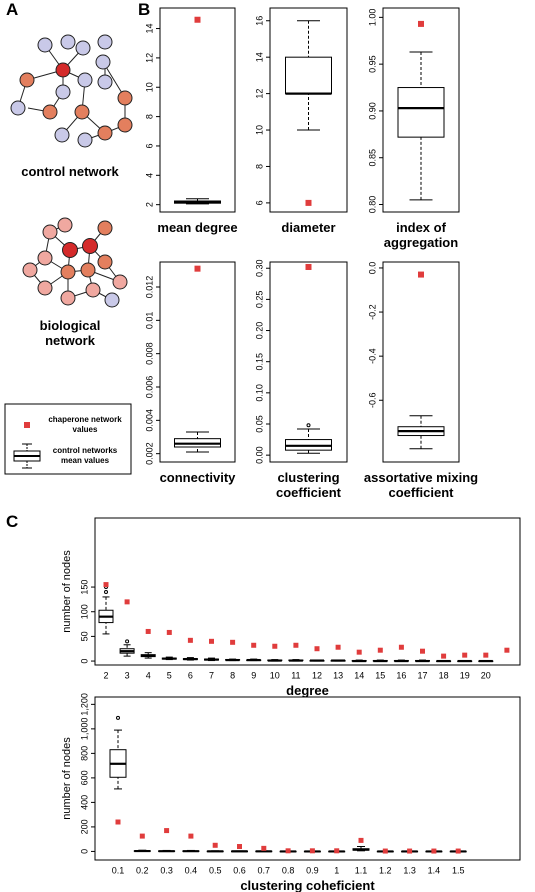 Image resolution: width=535 pixels, height=892 pixels. What do you see at coordinates (27, 456) in the screenshot?
I see `legend-box` at bounding box center [27, 456].